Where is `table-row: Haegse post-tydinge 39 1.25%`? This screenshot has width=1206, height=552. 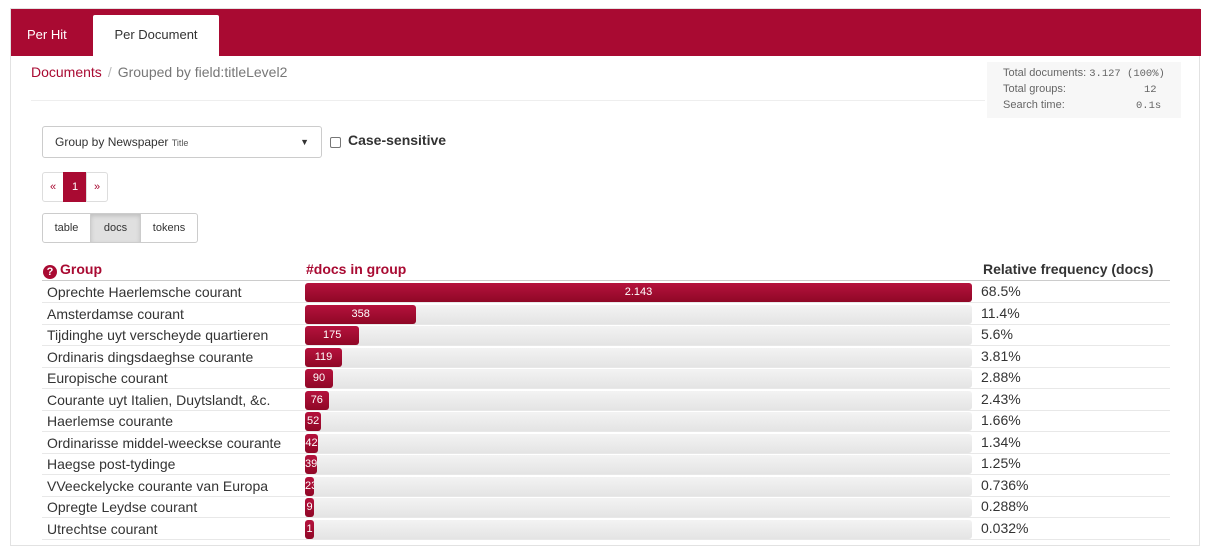 table-row: Haegse post-tydinge 39 1.25% is located at coordinates (606, 464).